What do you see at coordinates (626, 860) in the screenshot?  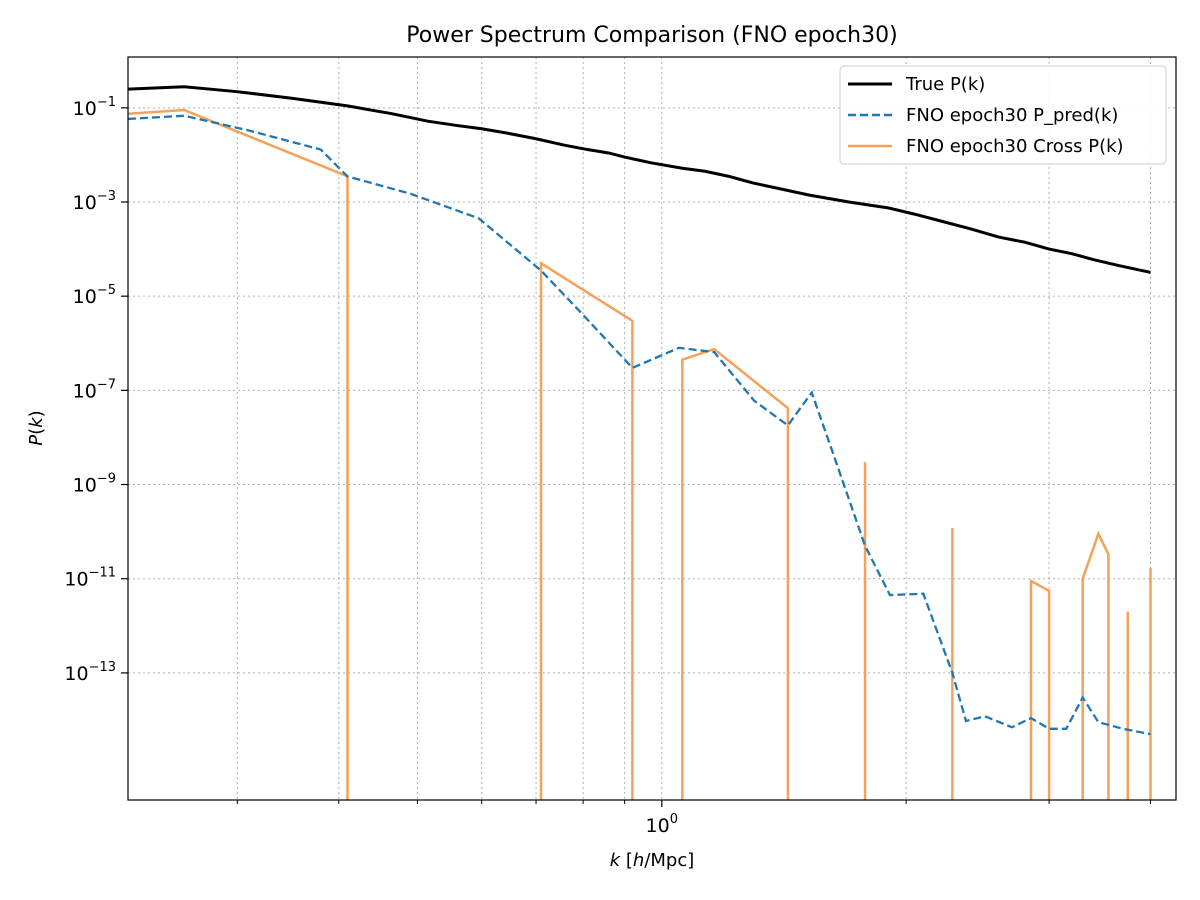 I see `x-axis-label-part-2: [` at bounding box center [626, 860].